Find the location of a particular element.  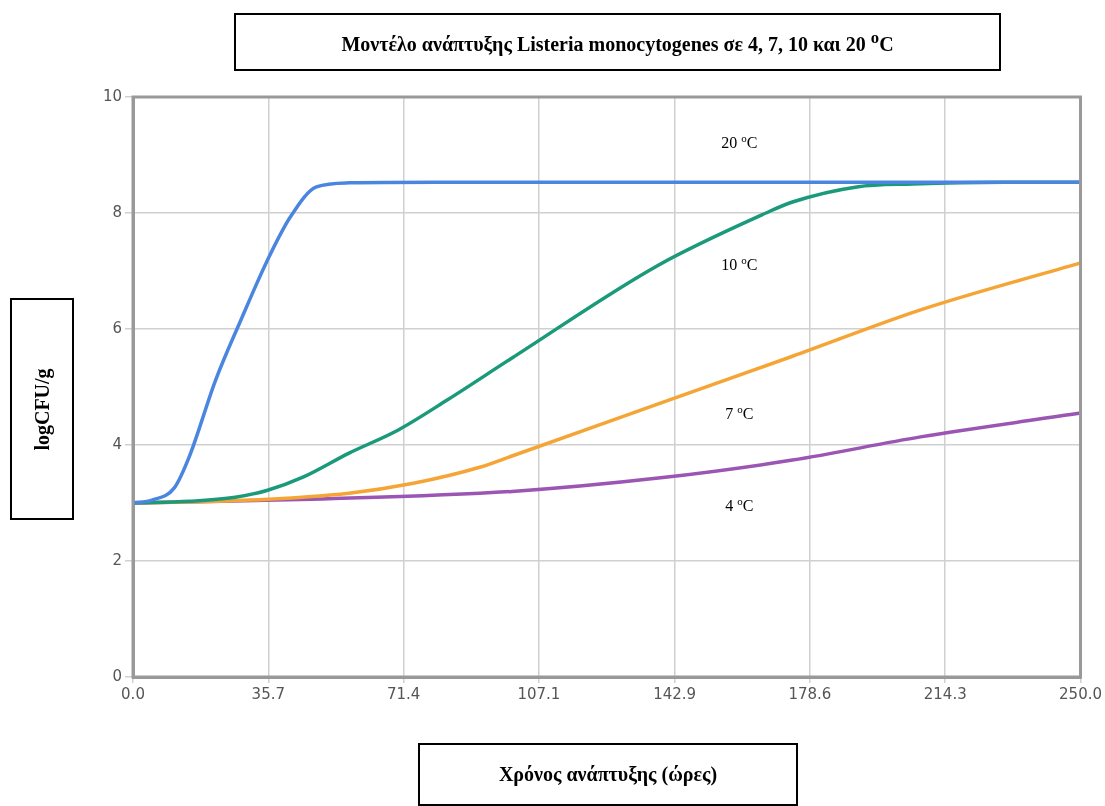

y-axis-title: logCFU/g is located at coordinates (42, 409).